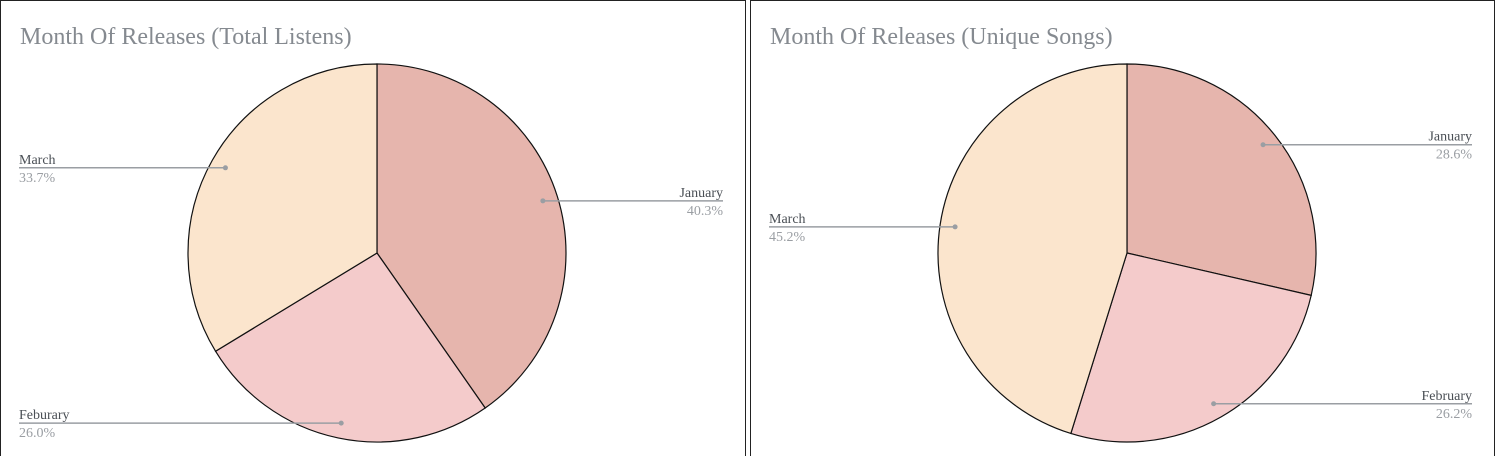  Describe the element at coordinates (705, 211) in the screenshot. I see `slice-value: 40.3%` at that location.